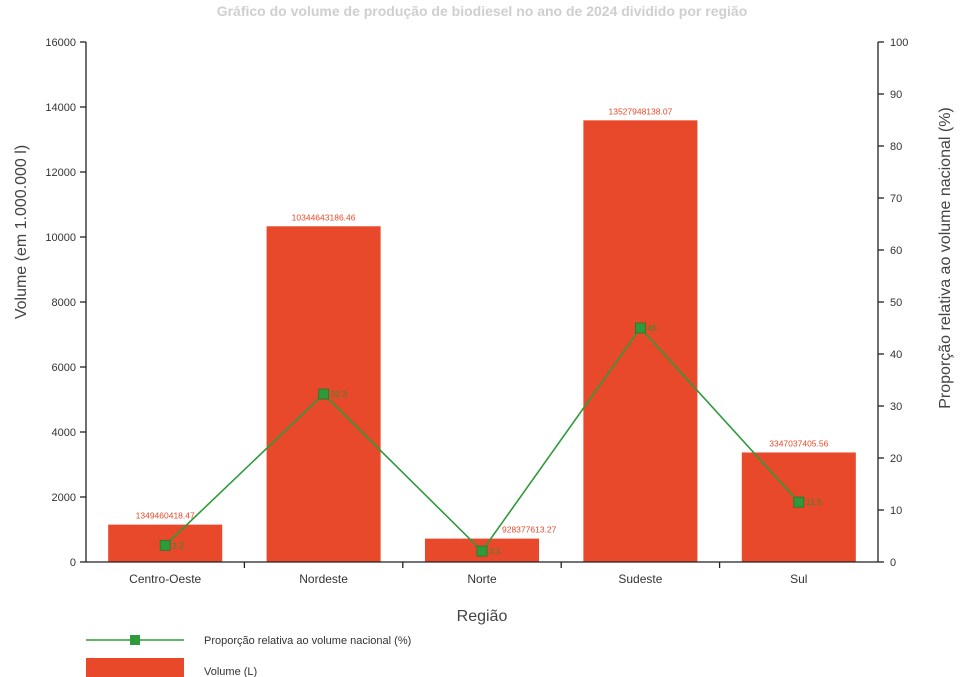 The width and height of the screenshot is (960, 677). I want to click on bar-value-label: 10344643186.46, so click(324, 217).